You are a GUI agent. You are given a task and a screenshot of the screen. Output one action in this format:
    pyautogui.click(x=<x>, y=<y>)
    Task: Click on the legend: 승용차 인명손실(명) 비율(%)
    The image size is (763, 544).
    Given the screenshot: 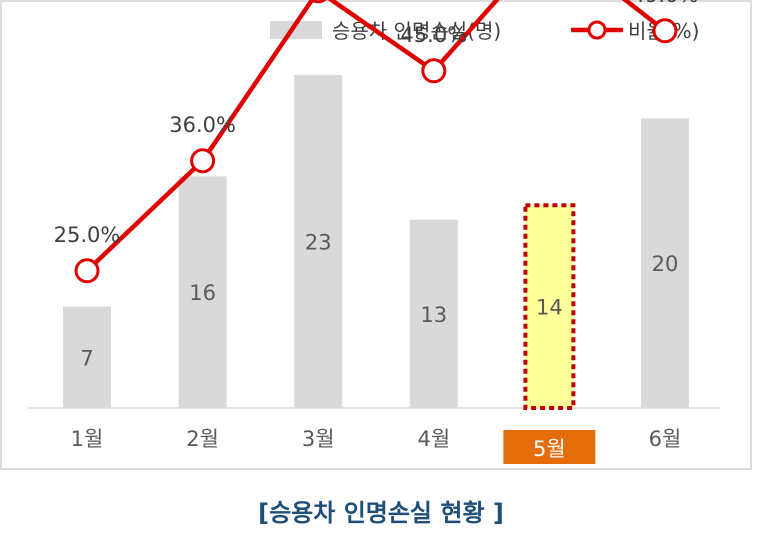 What is the action you would take?
    pyautogui.click(x=484, y=31)
    